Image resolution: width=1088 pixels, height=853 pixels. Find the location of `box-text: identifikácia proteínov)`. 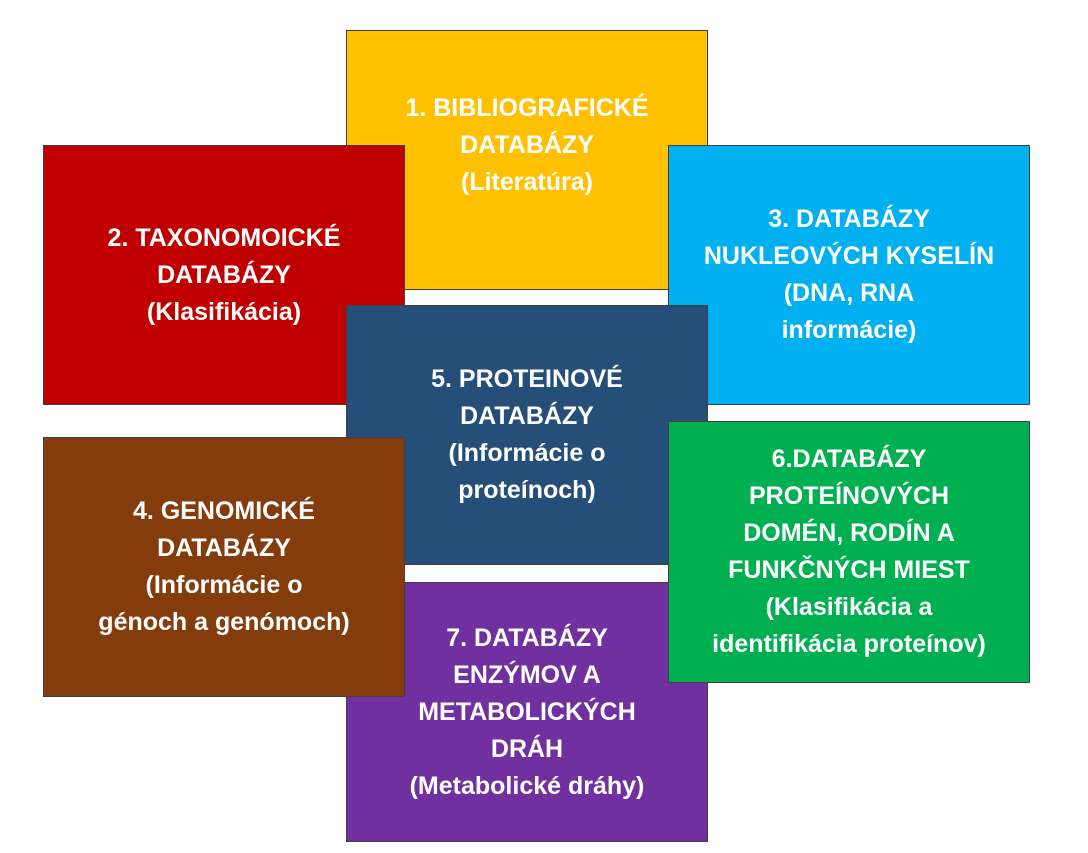

box-text: identifikácia proteínov) is located at coordinates (849, 644).